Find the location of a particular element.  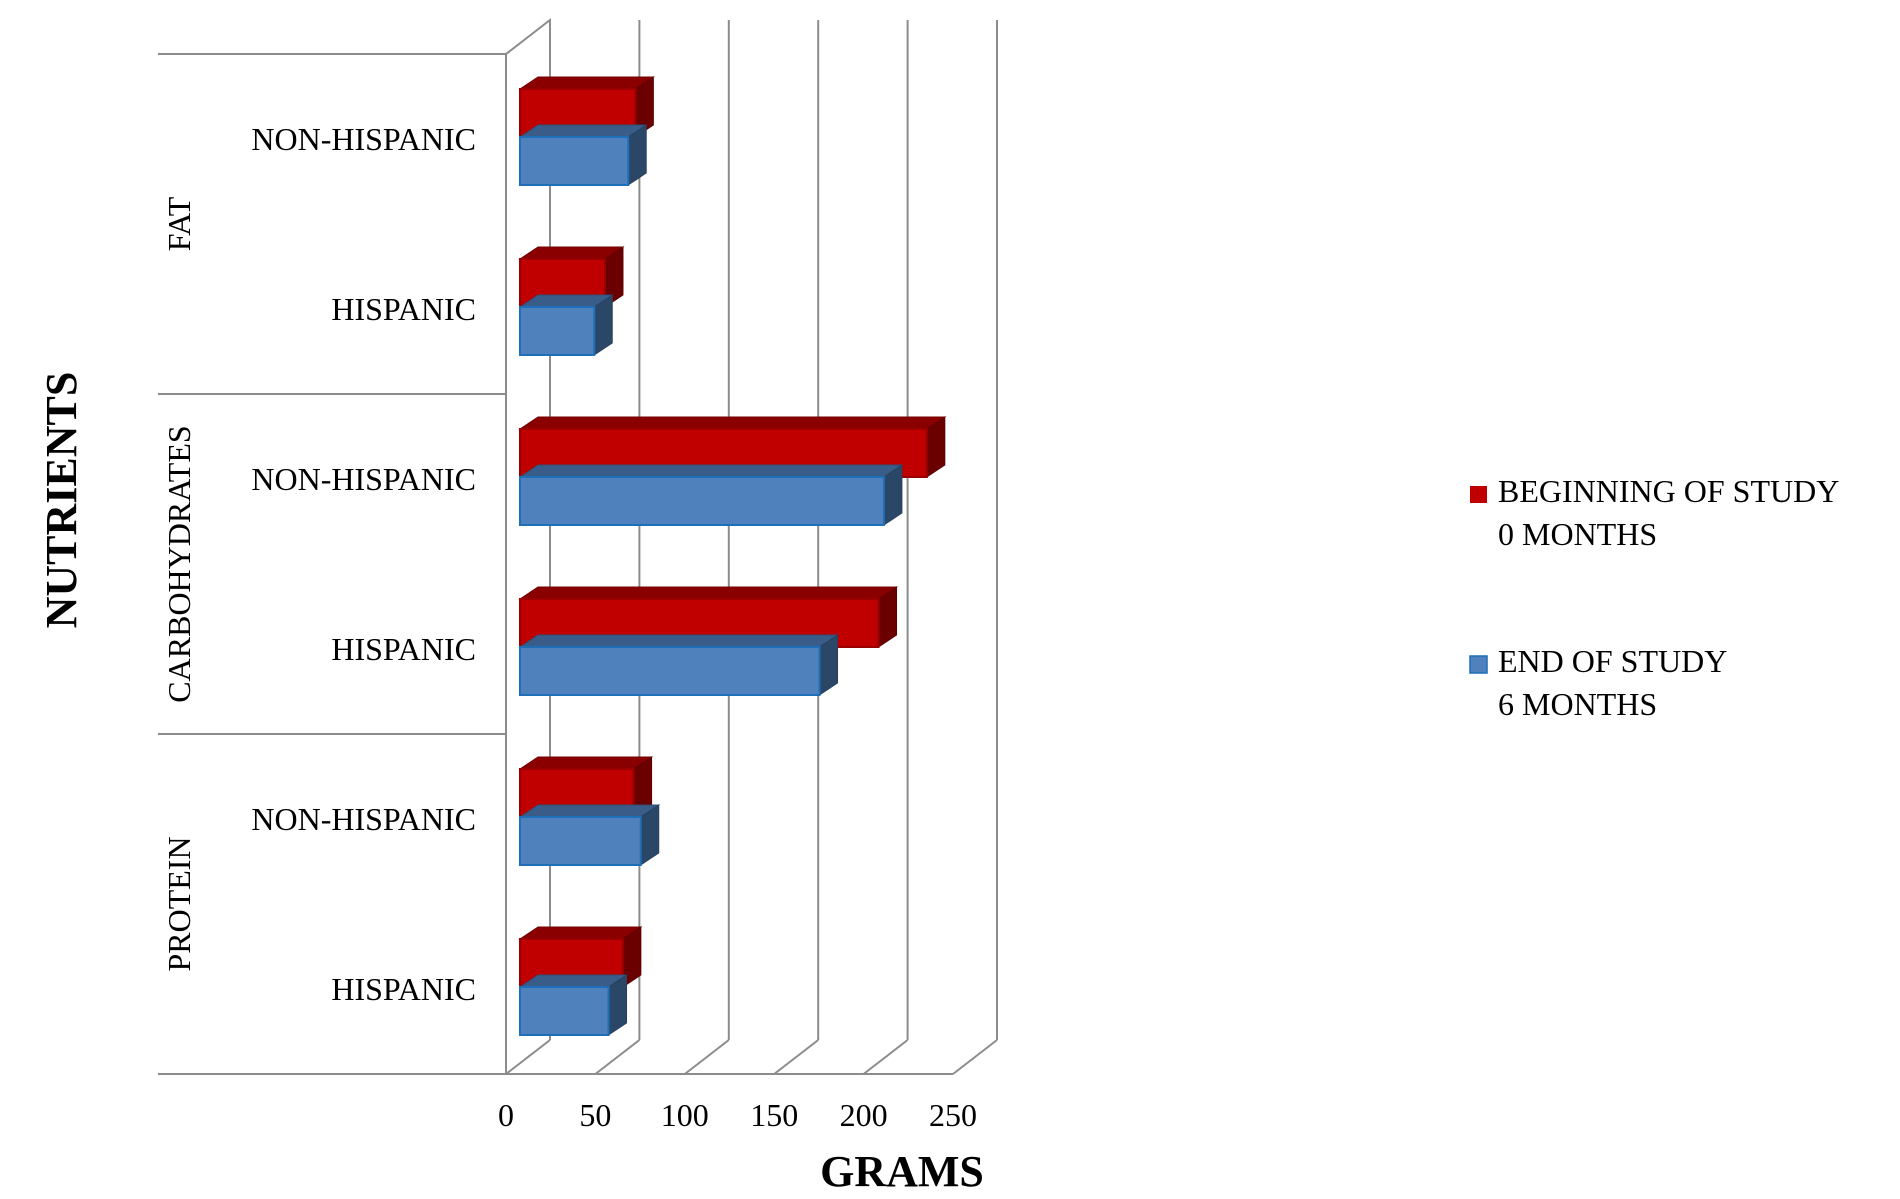

x-tick-label: 0 is located at coordinates (506, 1115).